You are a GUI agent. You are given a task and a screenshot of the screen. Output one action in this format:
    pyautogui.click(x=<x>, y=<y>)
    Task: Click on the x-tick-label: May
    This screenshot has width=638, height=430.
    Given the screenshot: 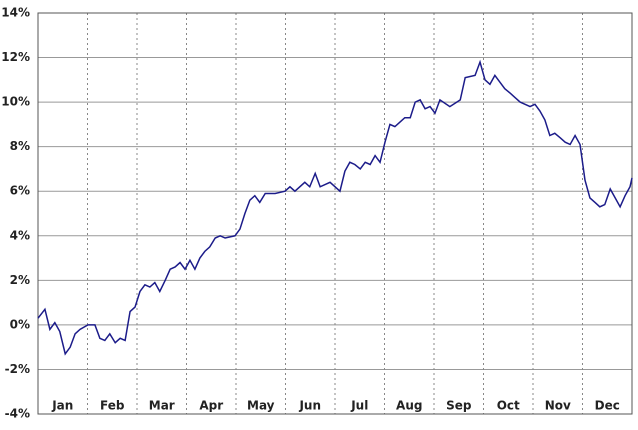 What is the action you would take?
    pyautogui.click(x=261, y=406)
    